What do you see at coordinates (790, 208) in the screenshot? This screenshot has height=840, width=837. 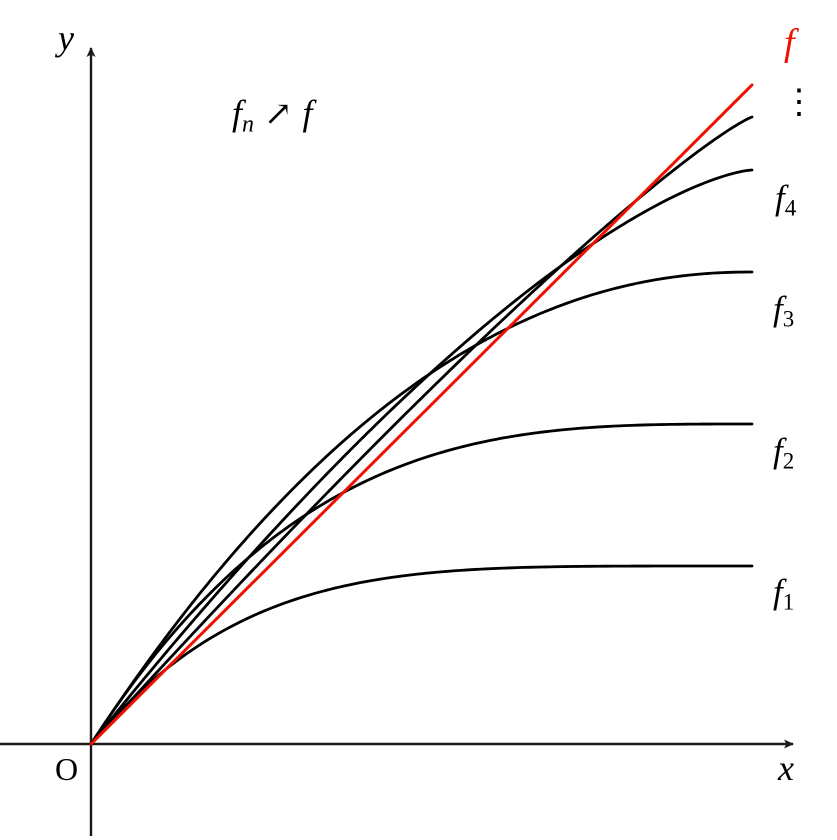 I see `curve-label-subscript: 4` at bounding box center [790, 208].